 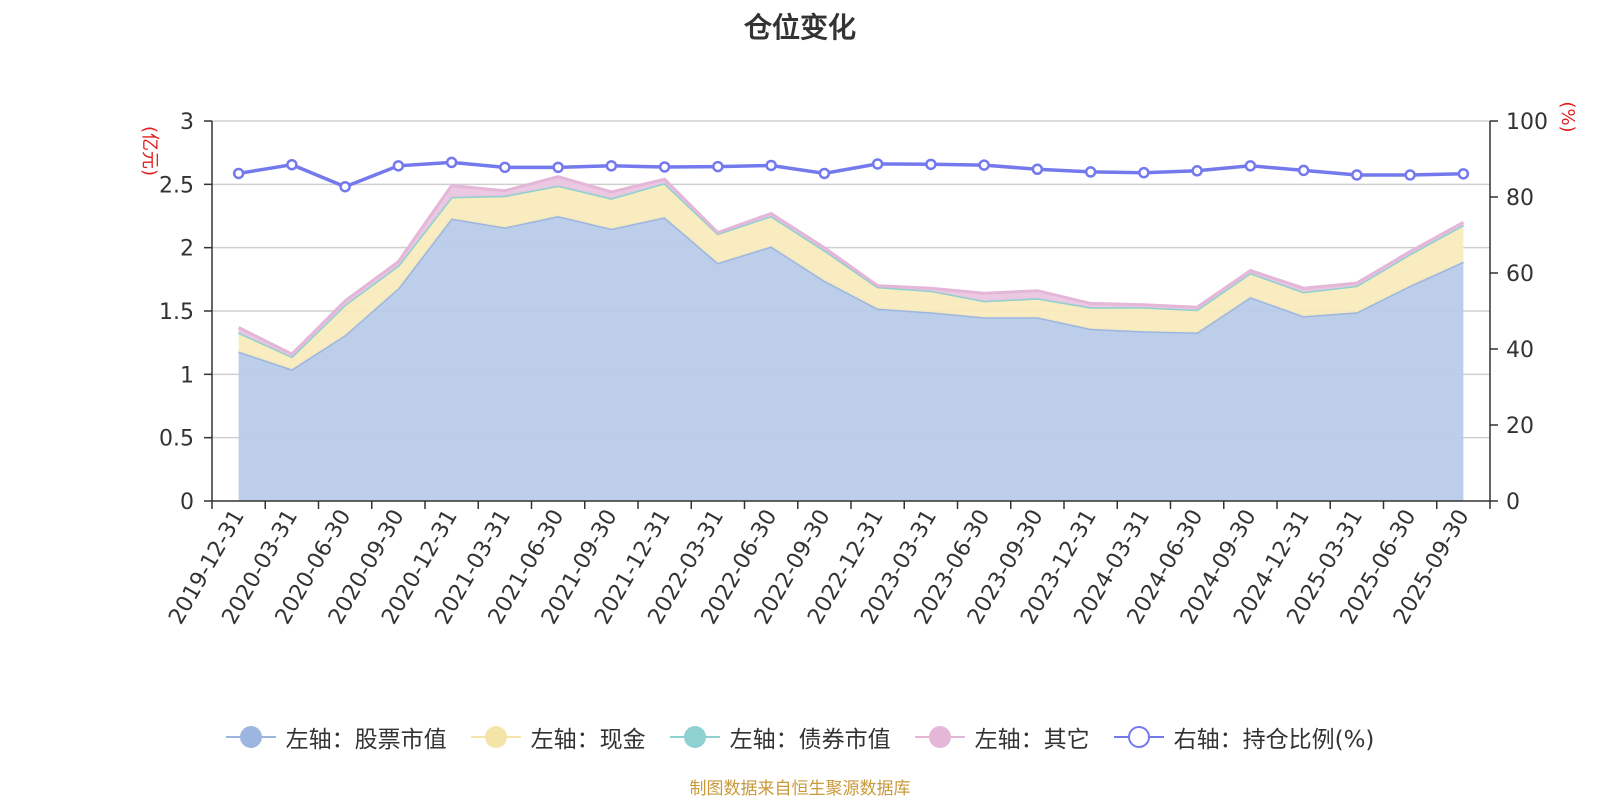 I want to click on y-right-tick-label: 0, so click(x=1513, y=502).